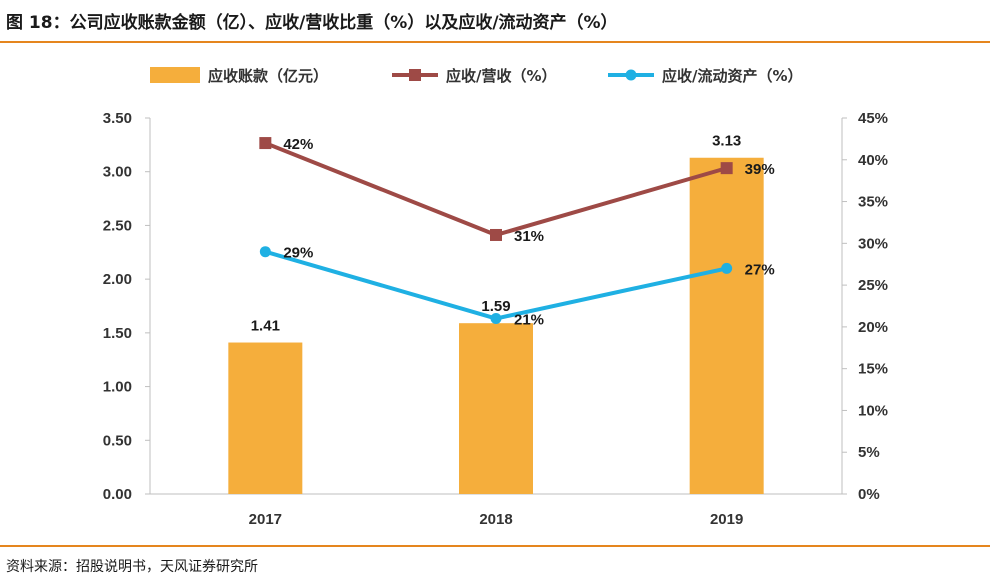 The width and height of the screenshot is (990, 588). Describe the element at coordinates (529, 320) in the screenshot. I see `line-value-label: 21%` at that location.